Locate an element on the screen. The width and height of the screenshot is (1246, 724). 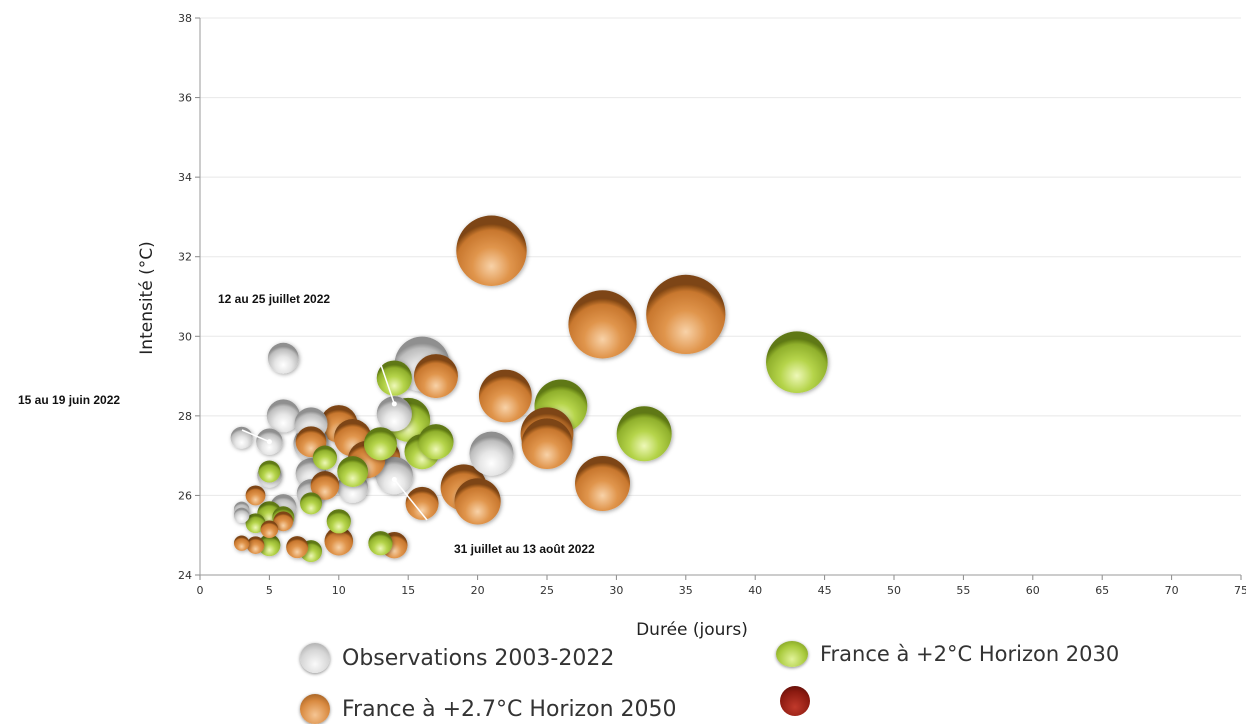
x-tick-label: 30 is located at coordinates (616, 590).